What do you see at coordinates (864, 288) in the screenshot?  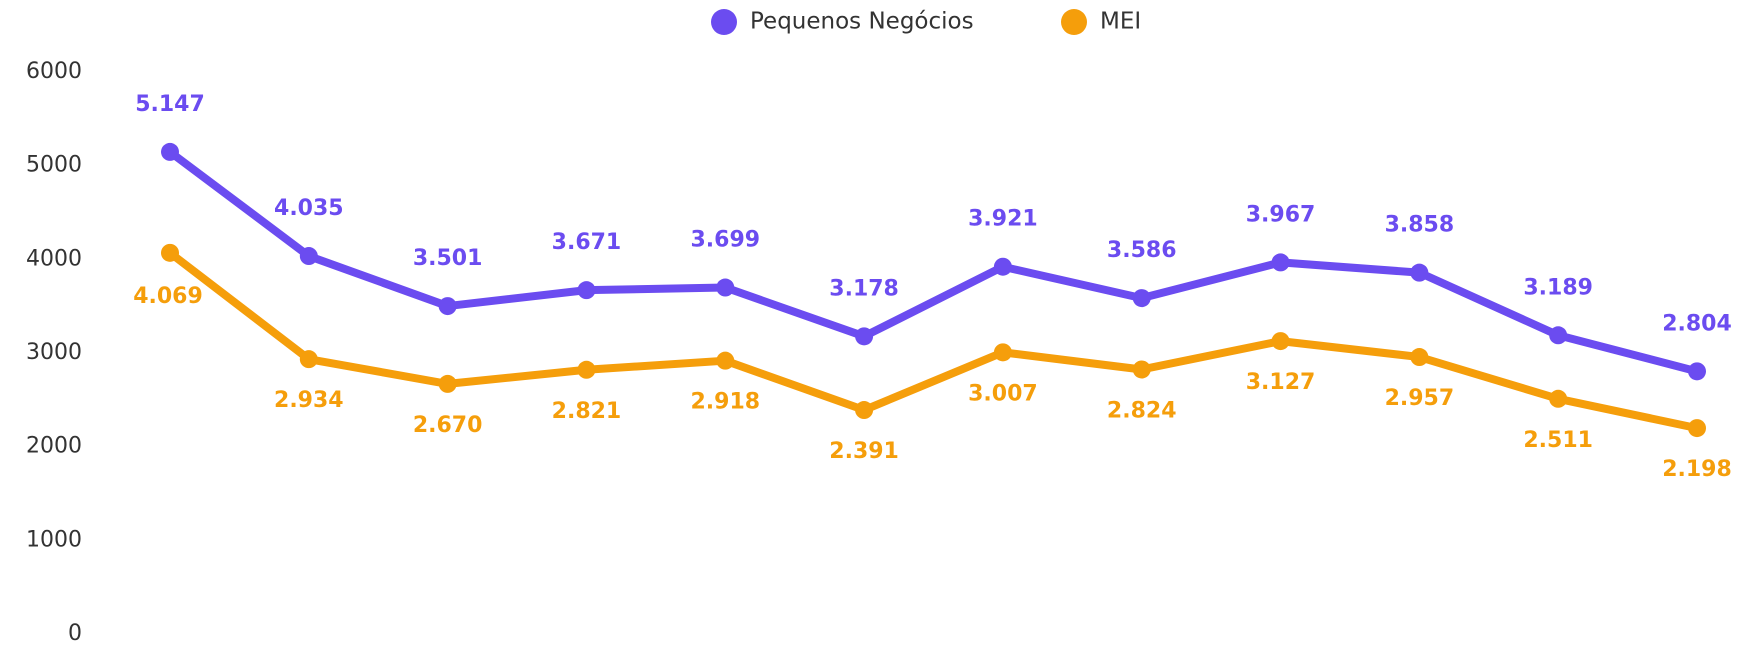 I see `value-label: 3.178` at bounding box center [864, 288].